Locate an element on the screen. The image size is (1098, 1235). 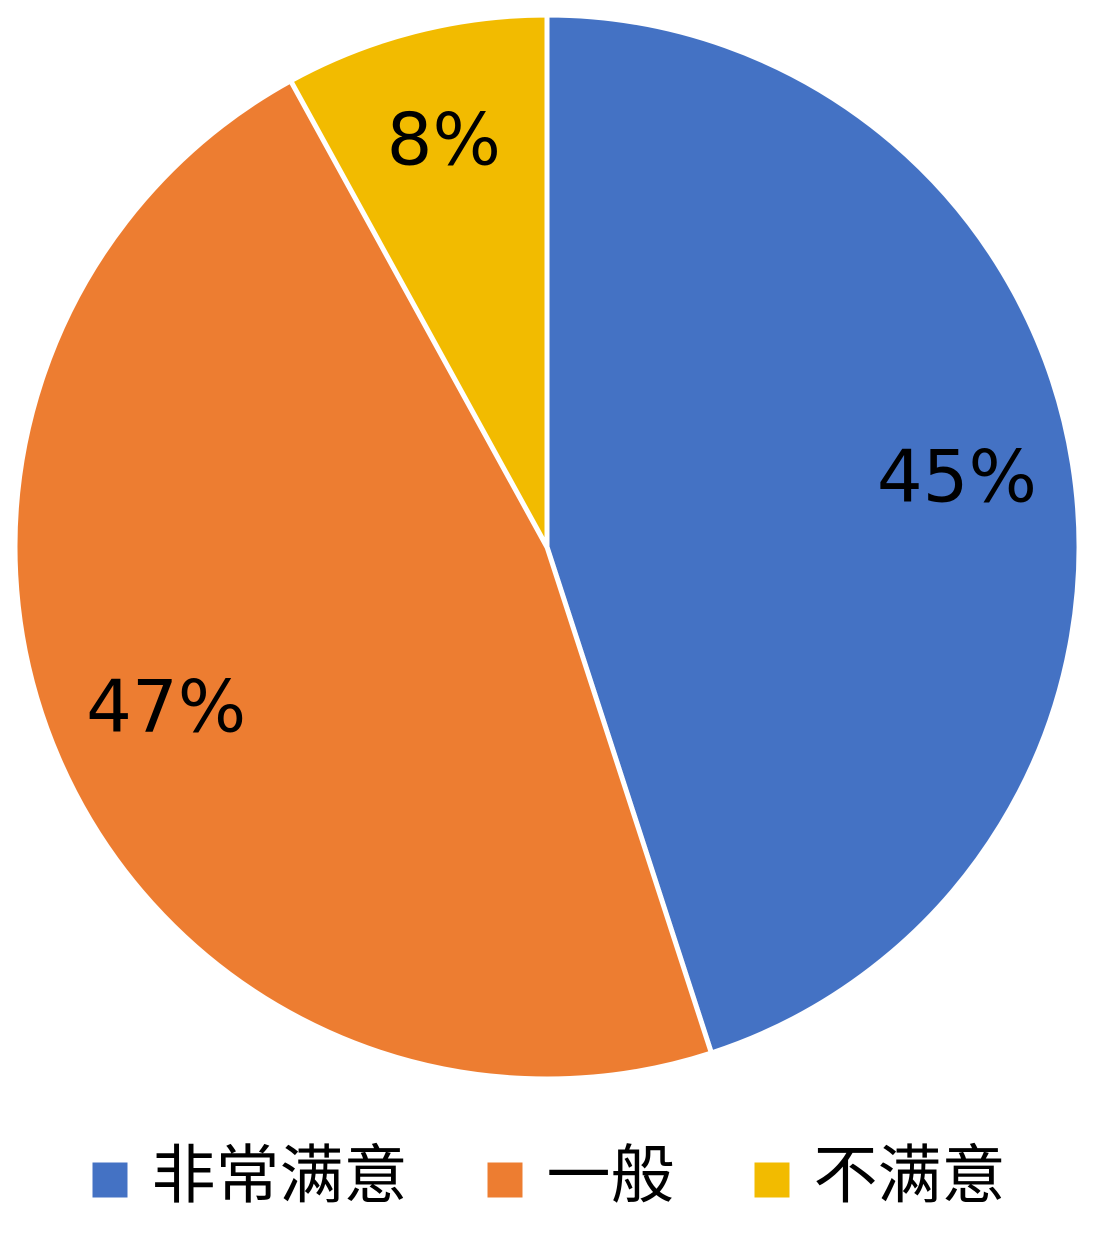
legend-label: 非常满意 is located at coordinates (280, 1177).